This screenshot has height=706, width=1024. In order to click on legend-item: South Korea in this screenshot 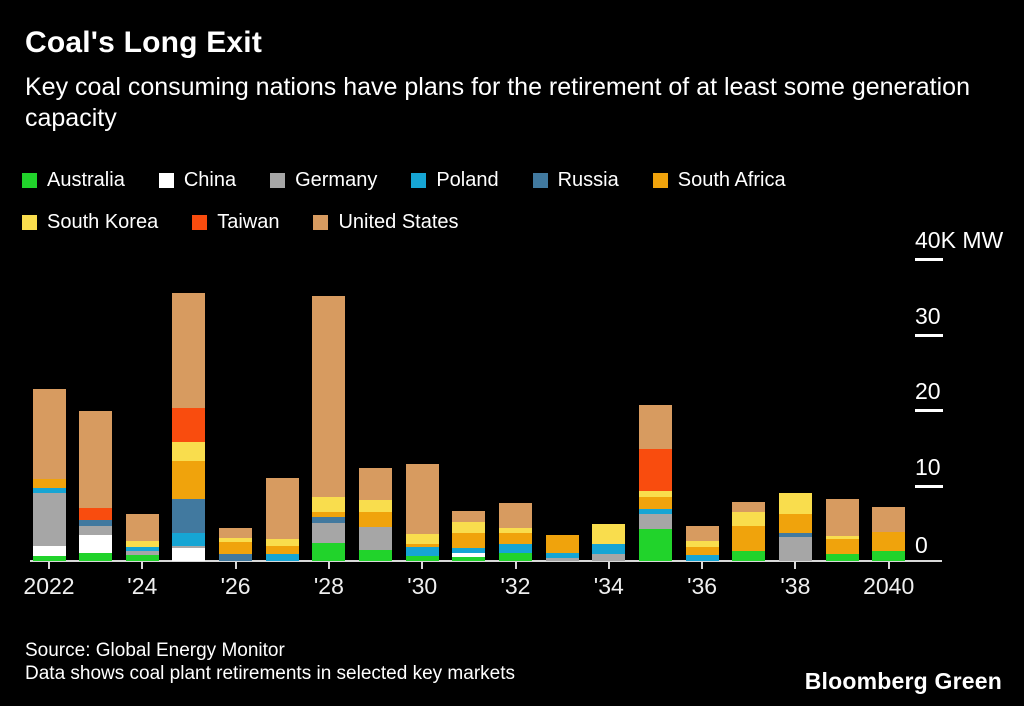, I will do `click(90, 222)`.